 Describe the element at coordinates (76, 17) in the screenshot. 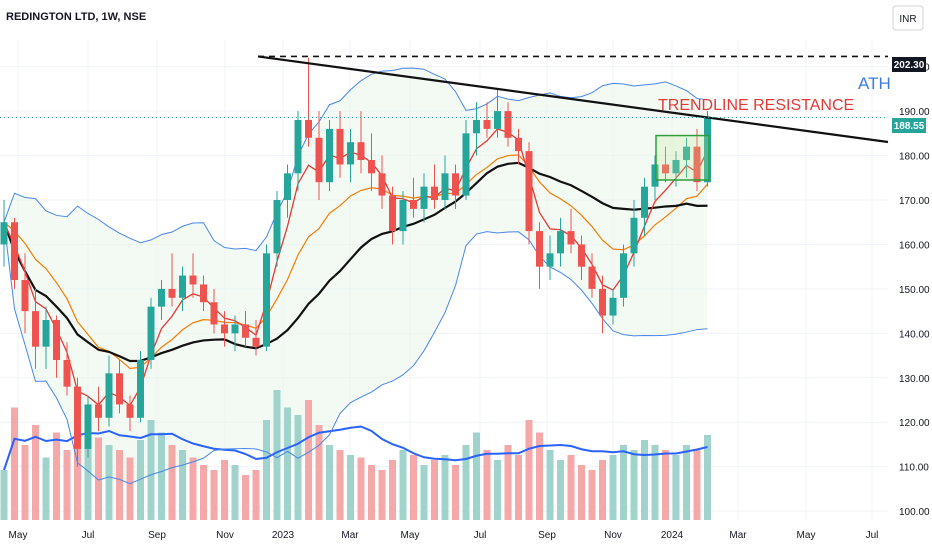

I see `symbol-title: REDINGTON LTD, 1W, NSE` at that location.